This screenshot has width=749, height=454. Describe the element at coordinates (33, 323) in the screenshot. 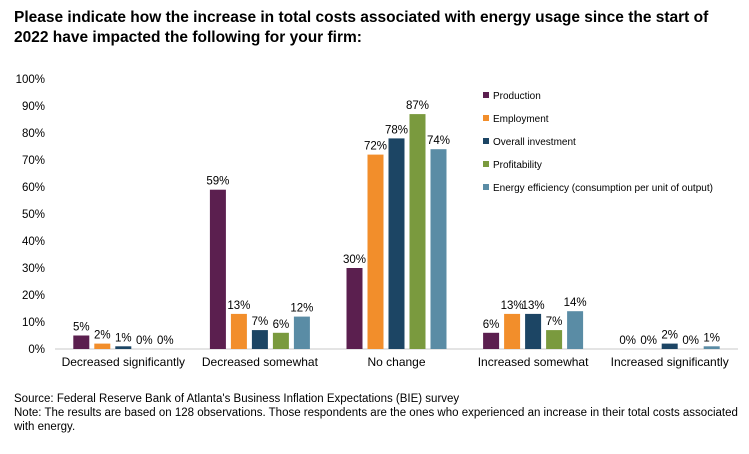

I see `y-tick-label: 10%` at that location.